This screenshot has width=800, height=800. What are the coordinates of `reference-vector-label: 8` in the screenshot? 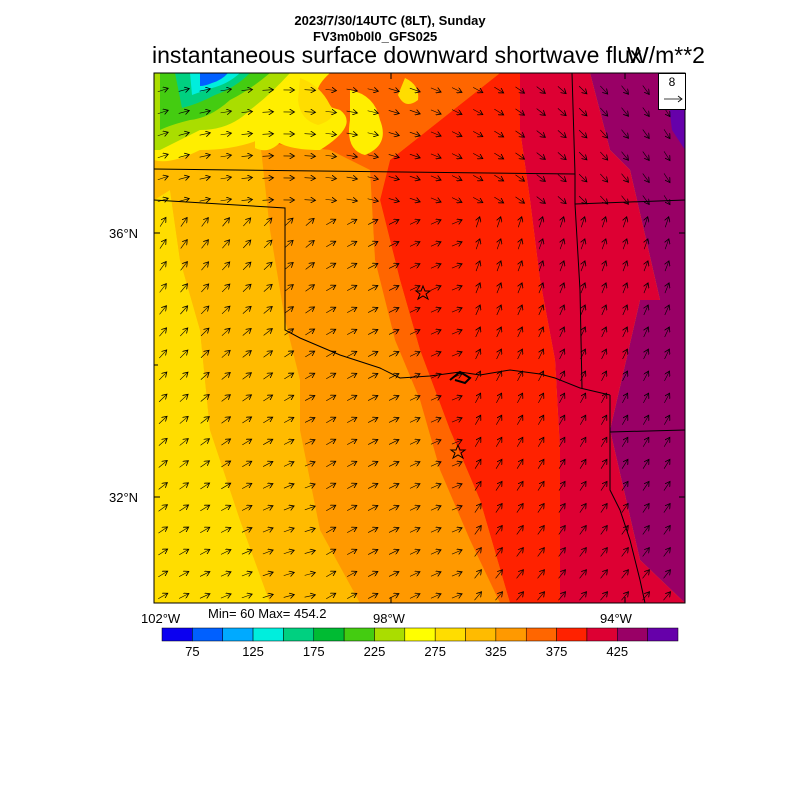 It's located at (672, 82).